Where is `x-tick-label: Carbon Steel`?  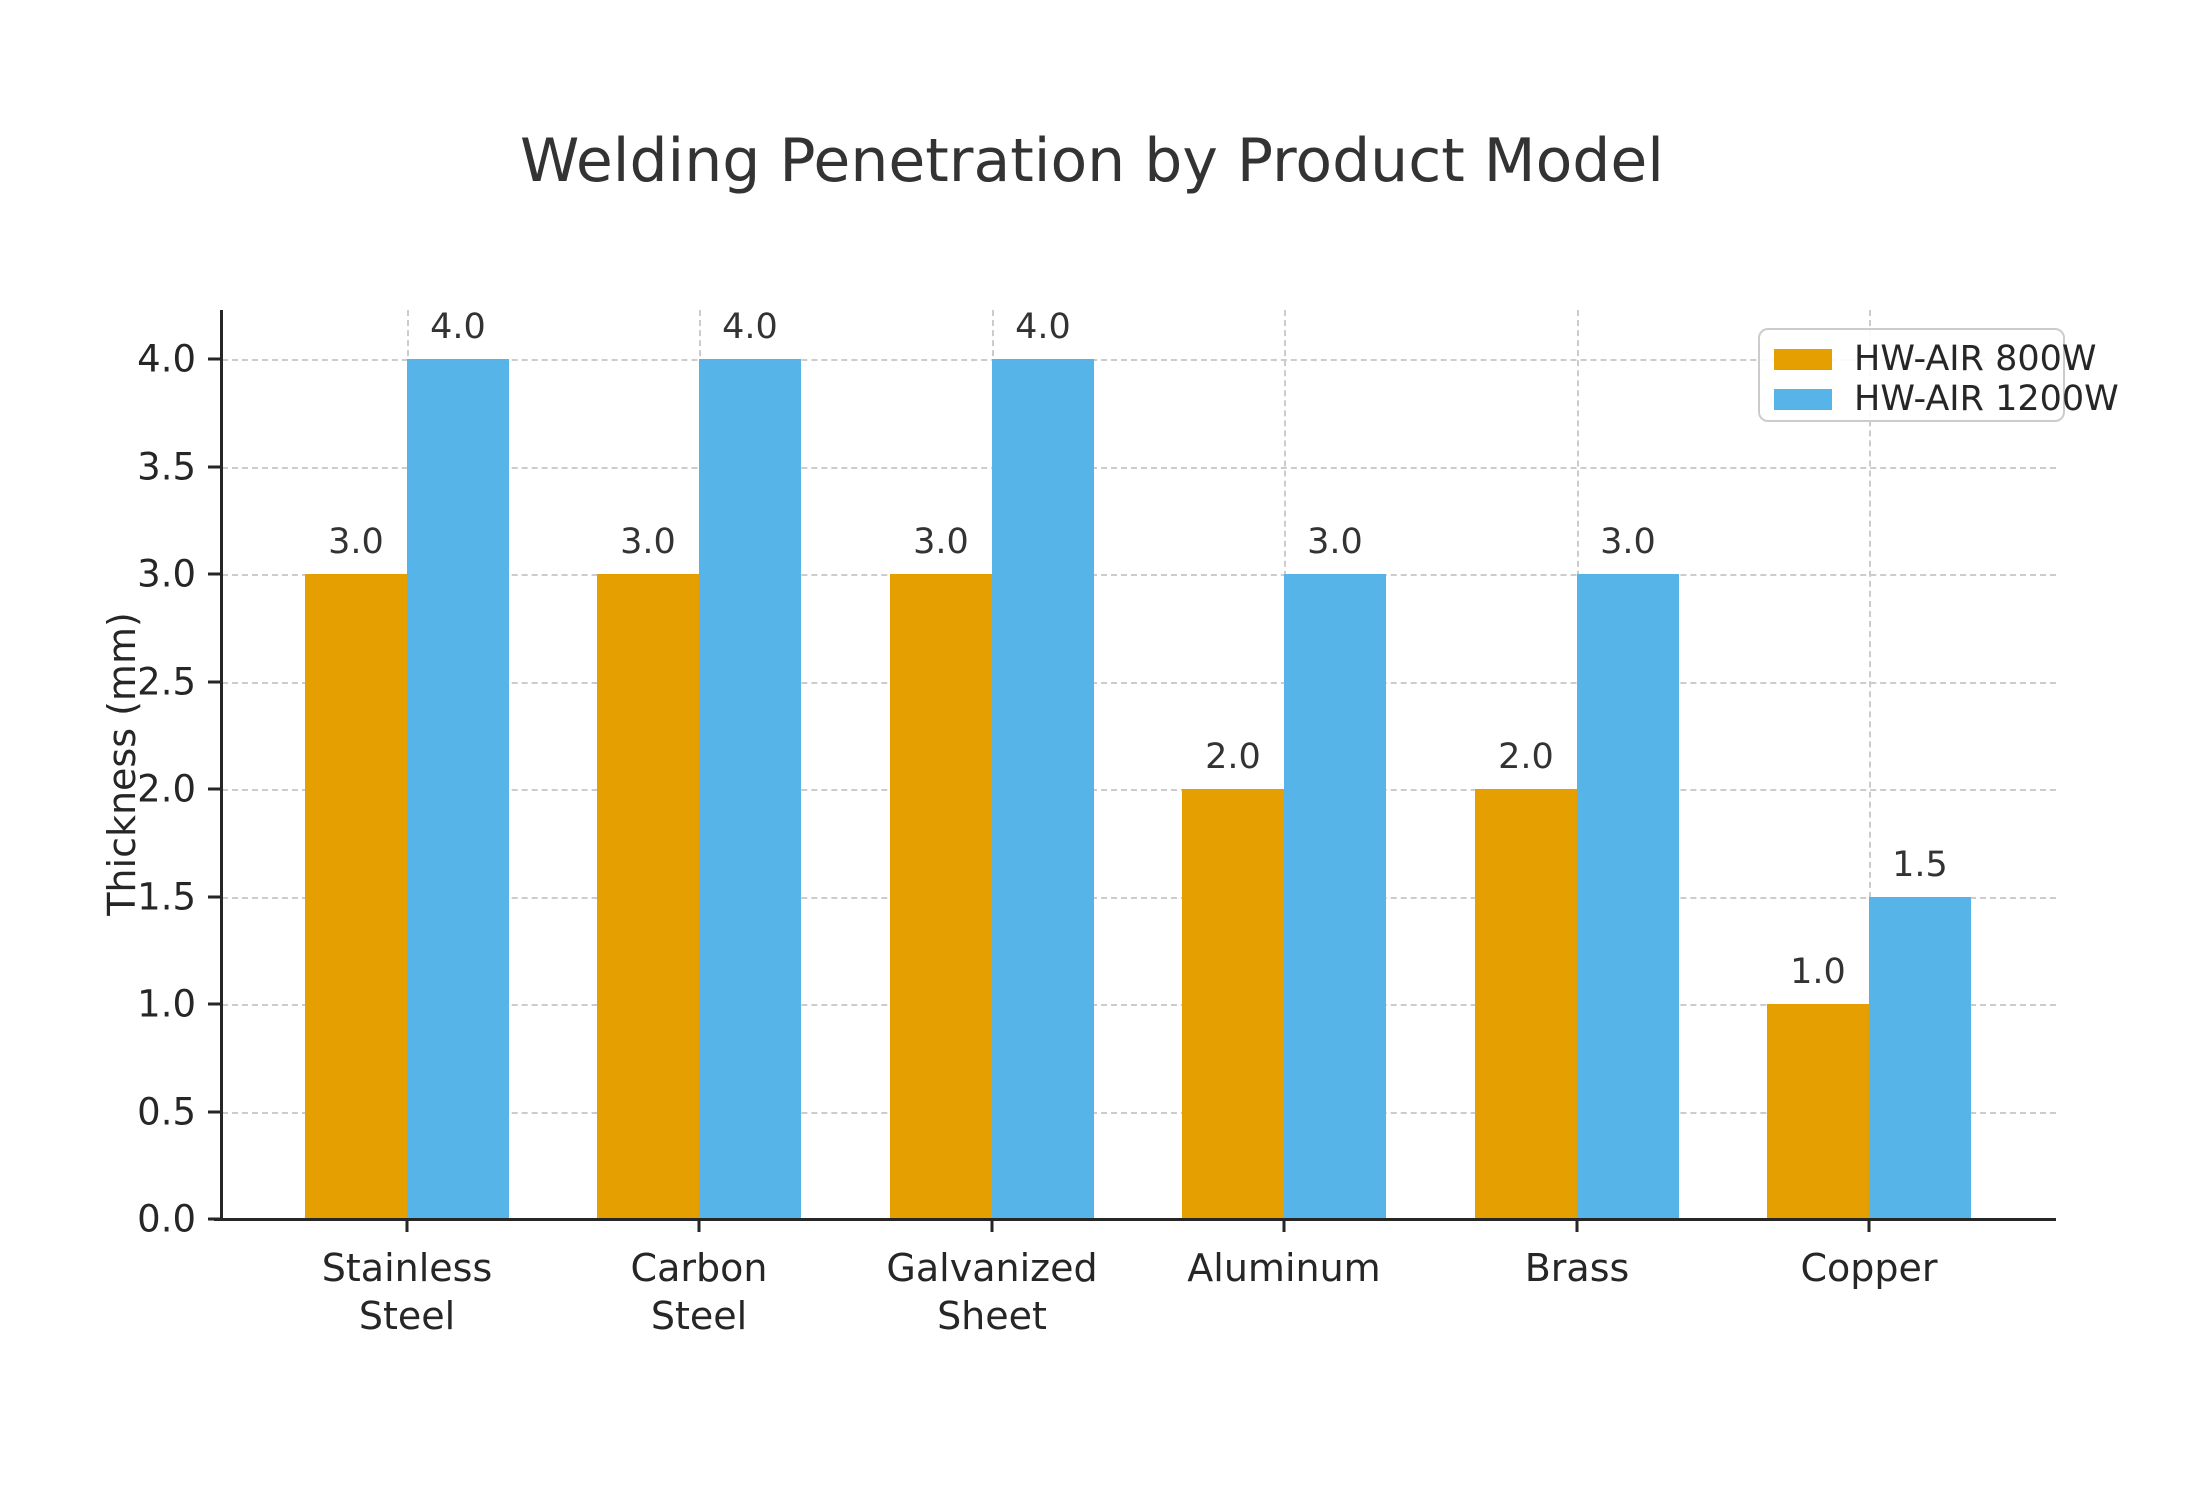 x-tick-label: Carbon Steel is located at coordinates (699, 1292).